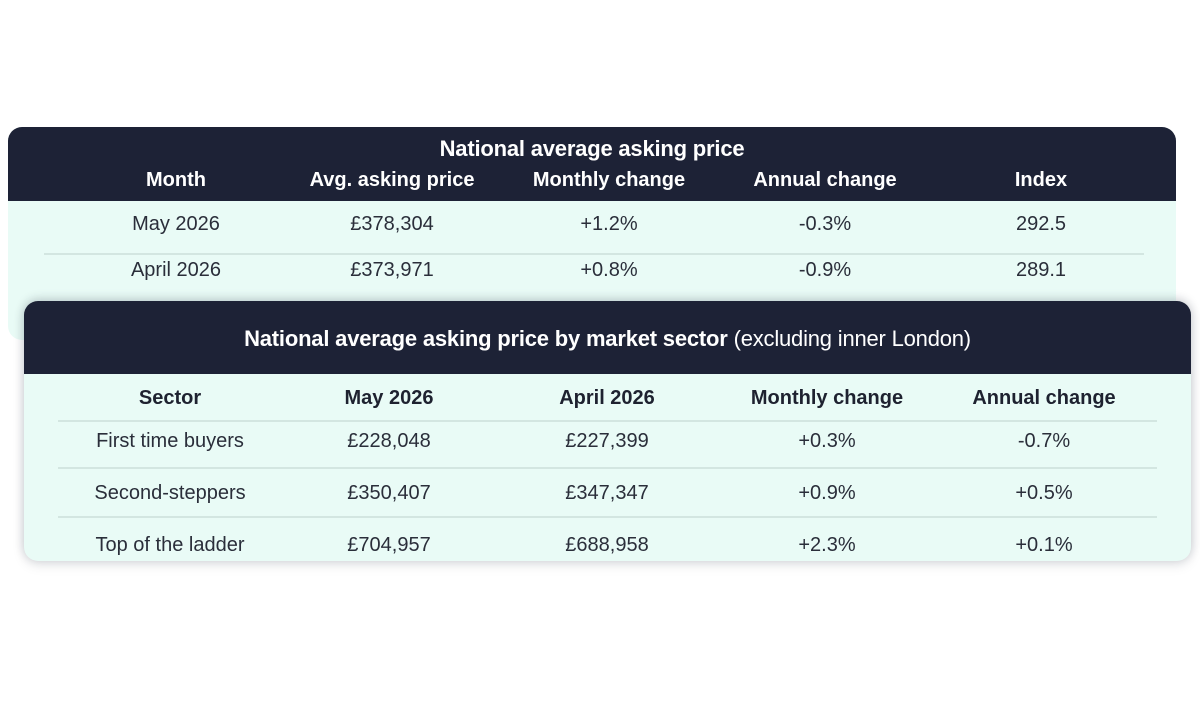 The height and width of the screenshot is (720, 1200). What do you see at coordinates (176, 224) in the screenshot?
I see `table-cell: May 2026` at bounding box center [176, 224].